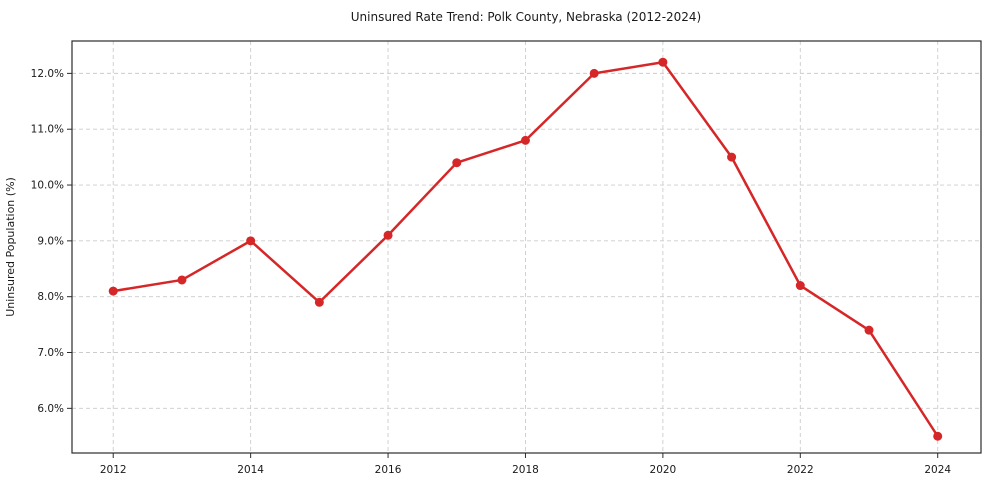 Image resolution: width=989 pixels, height=490 pixels. Describe the element at coordinates (937, 470) in the screenshot. I see `x-tick-label: 2024` at that location.